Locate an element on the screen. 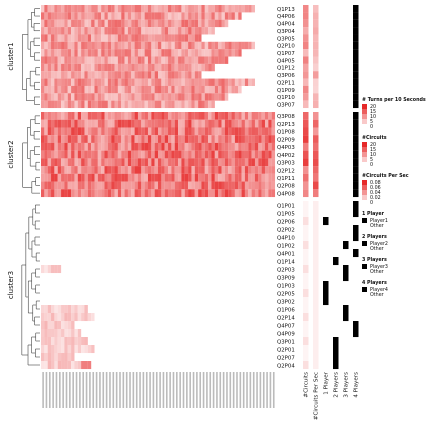 This screenshot has height=432, width=432. legend-swatch is located at coordinates (364, 193).